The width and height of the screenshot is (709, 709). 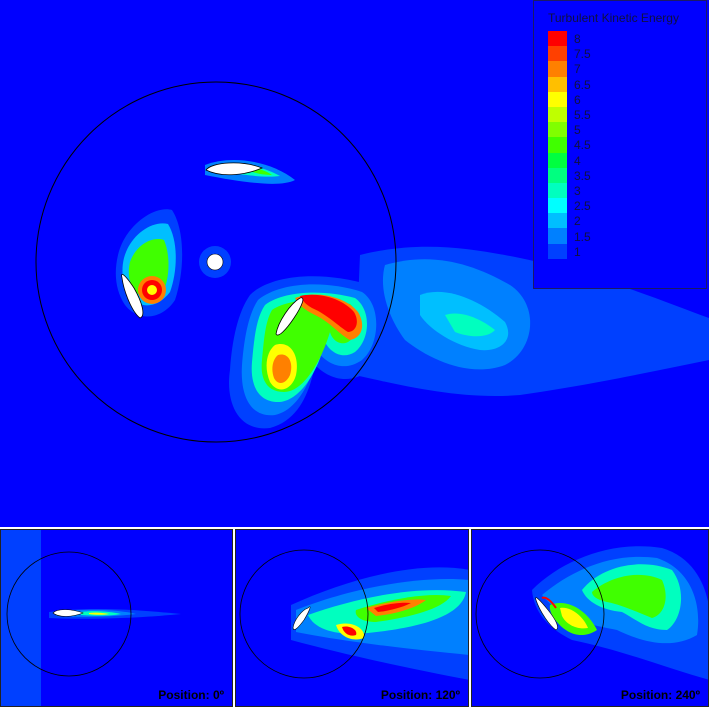 I want to click on legend-label: 5, so click(x=577, y=130).